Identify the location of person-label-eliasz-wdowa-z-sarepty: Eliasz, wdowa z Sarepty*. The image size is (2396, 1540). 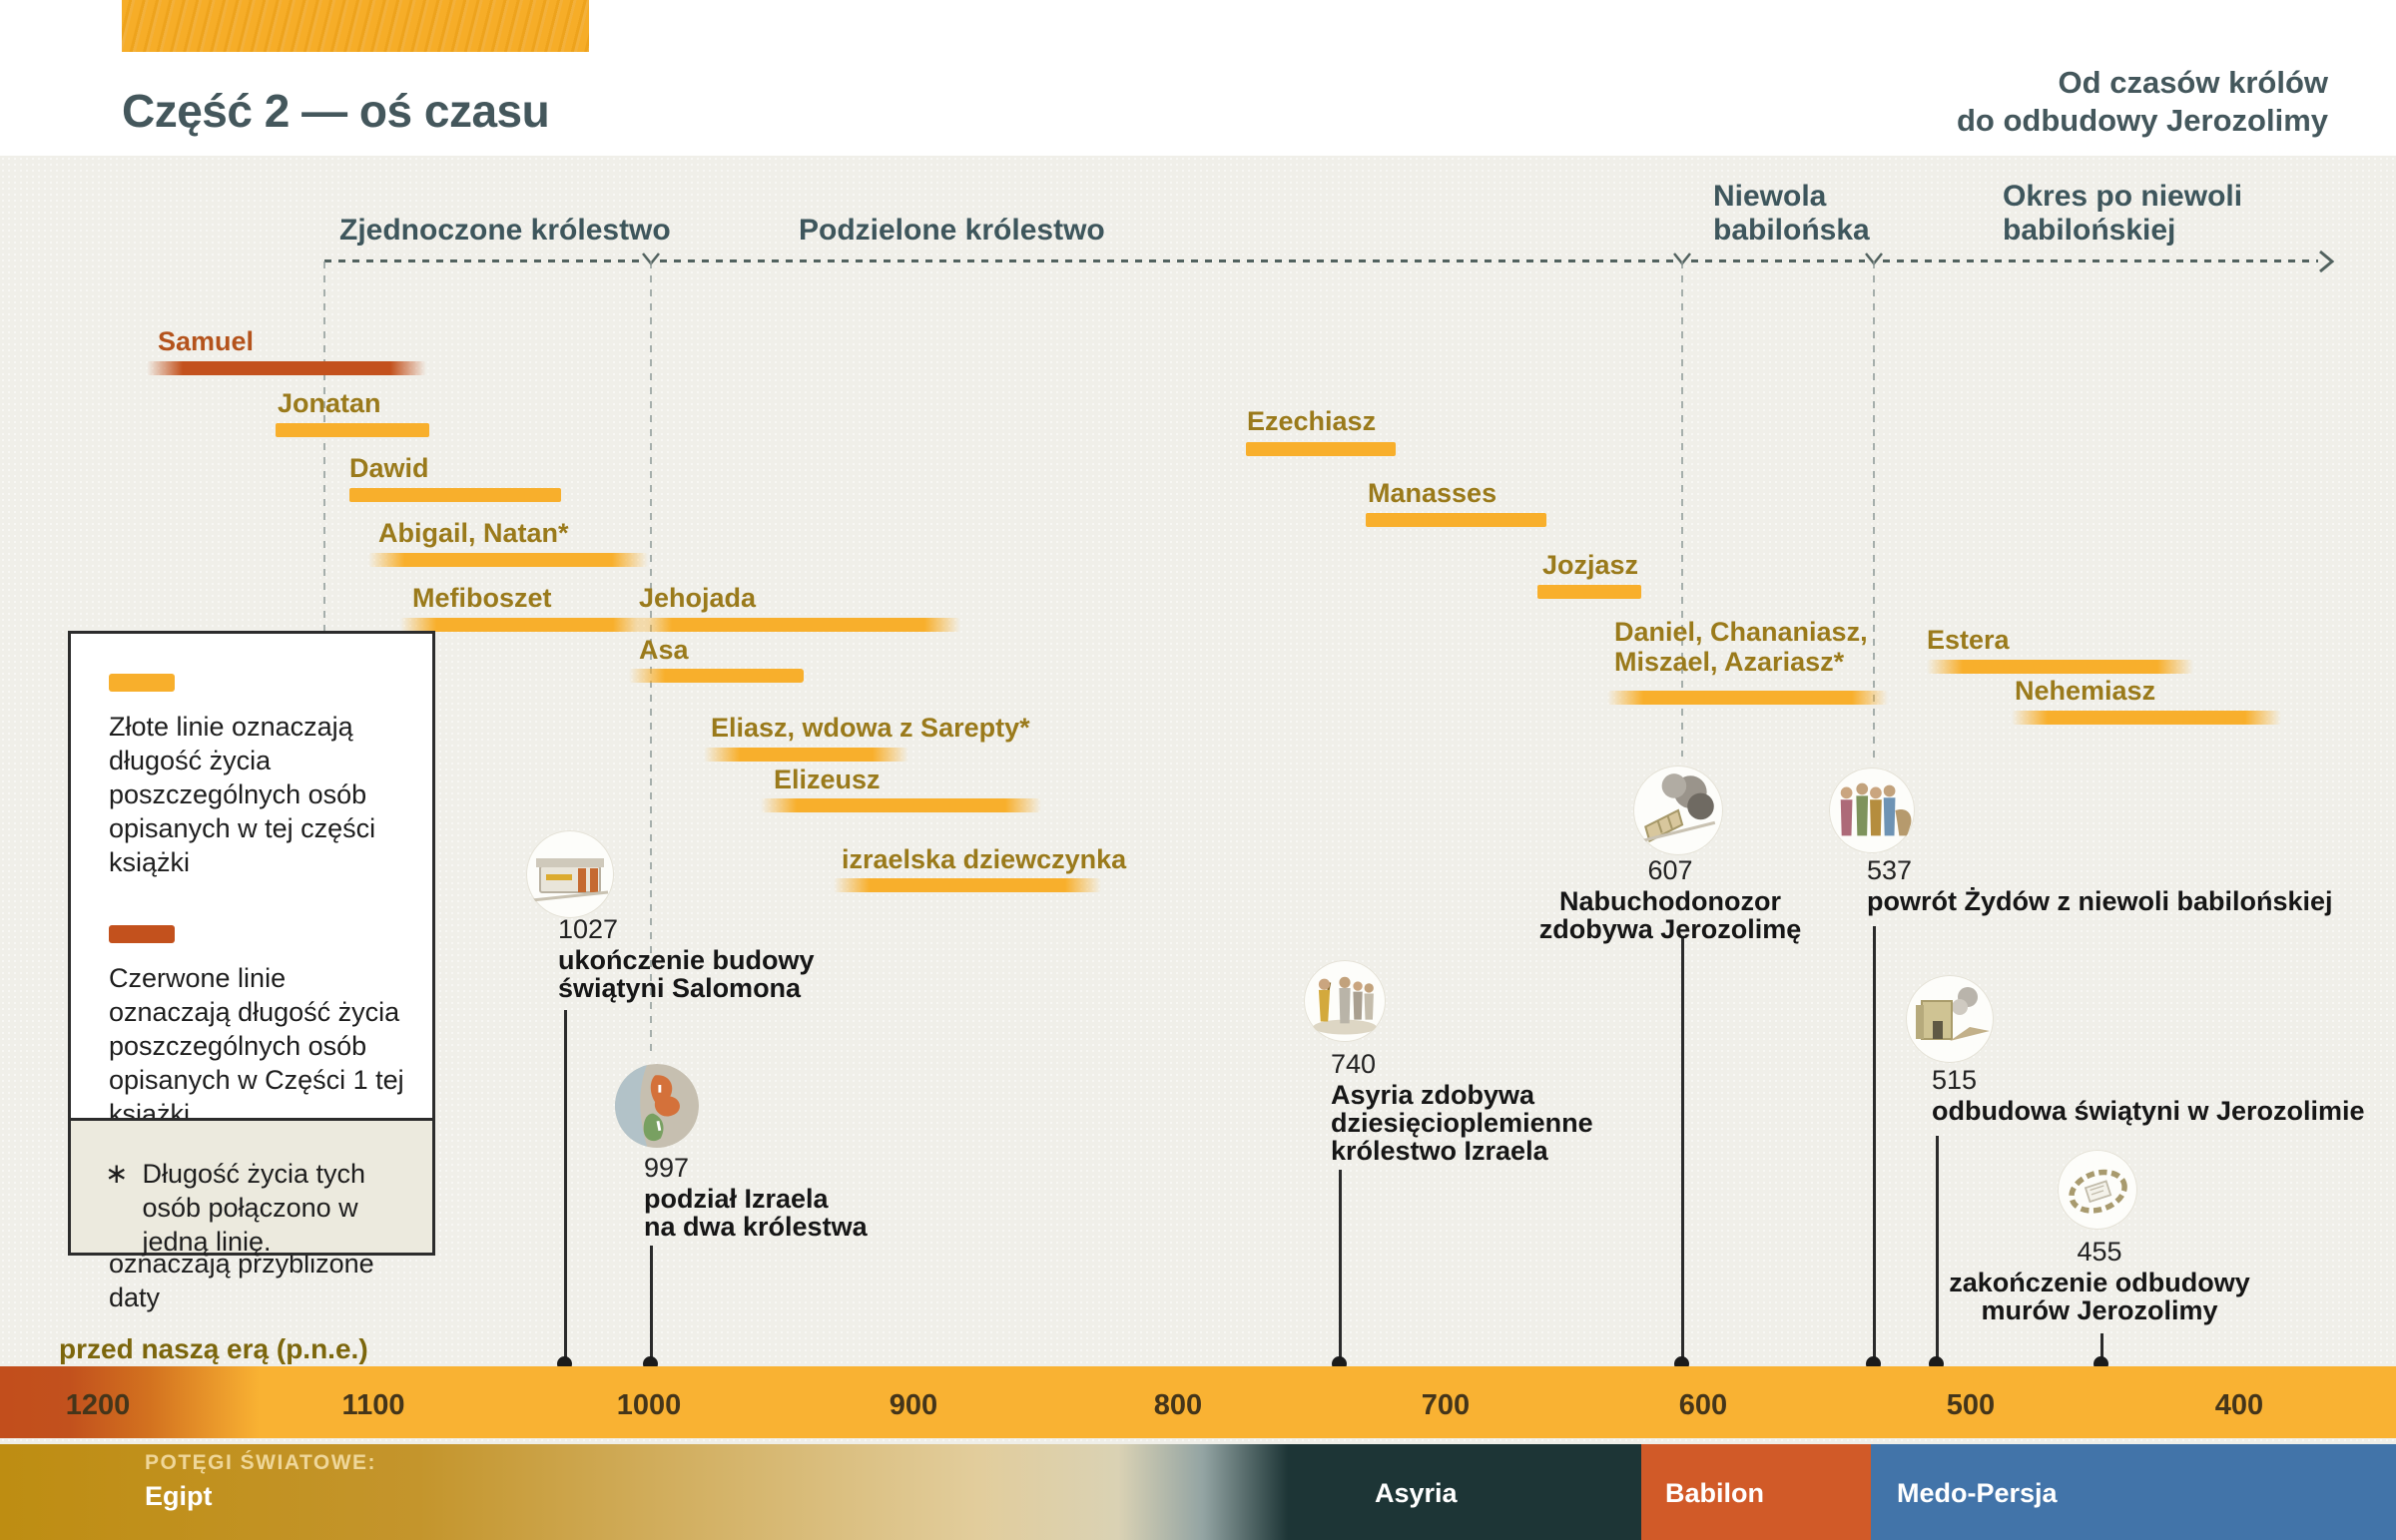
(870, 728).